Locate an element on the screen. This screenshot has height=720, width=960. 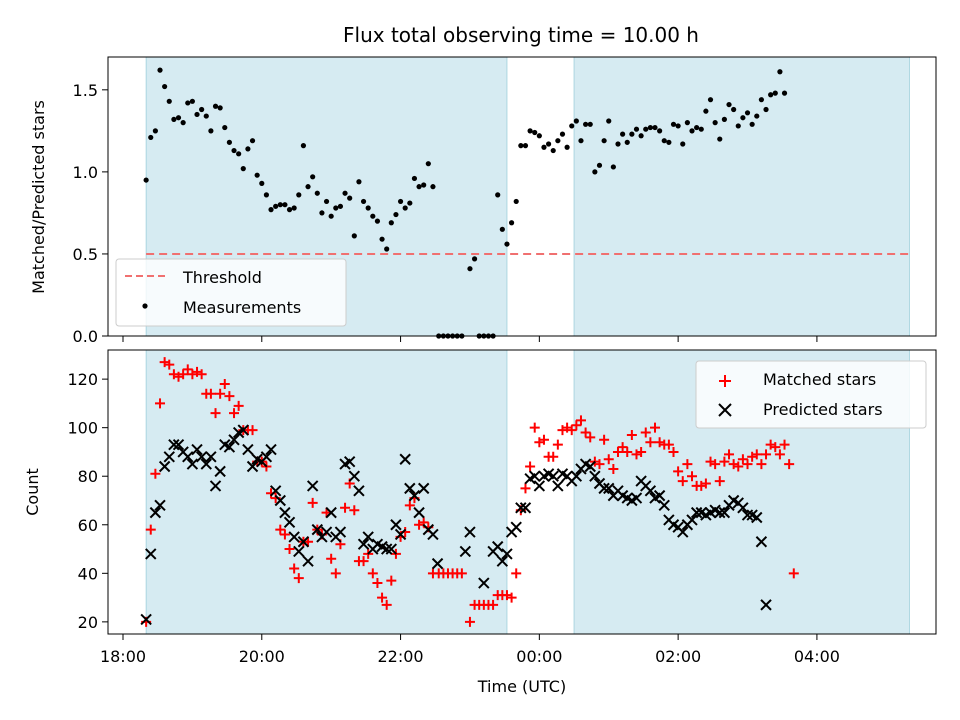
top-y-tick-label: 0.5 is located at coordinates (85, 254).